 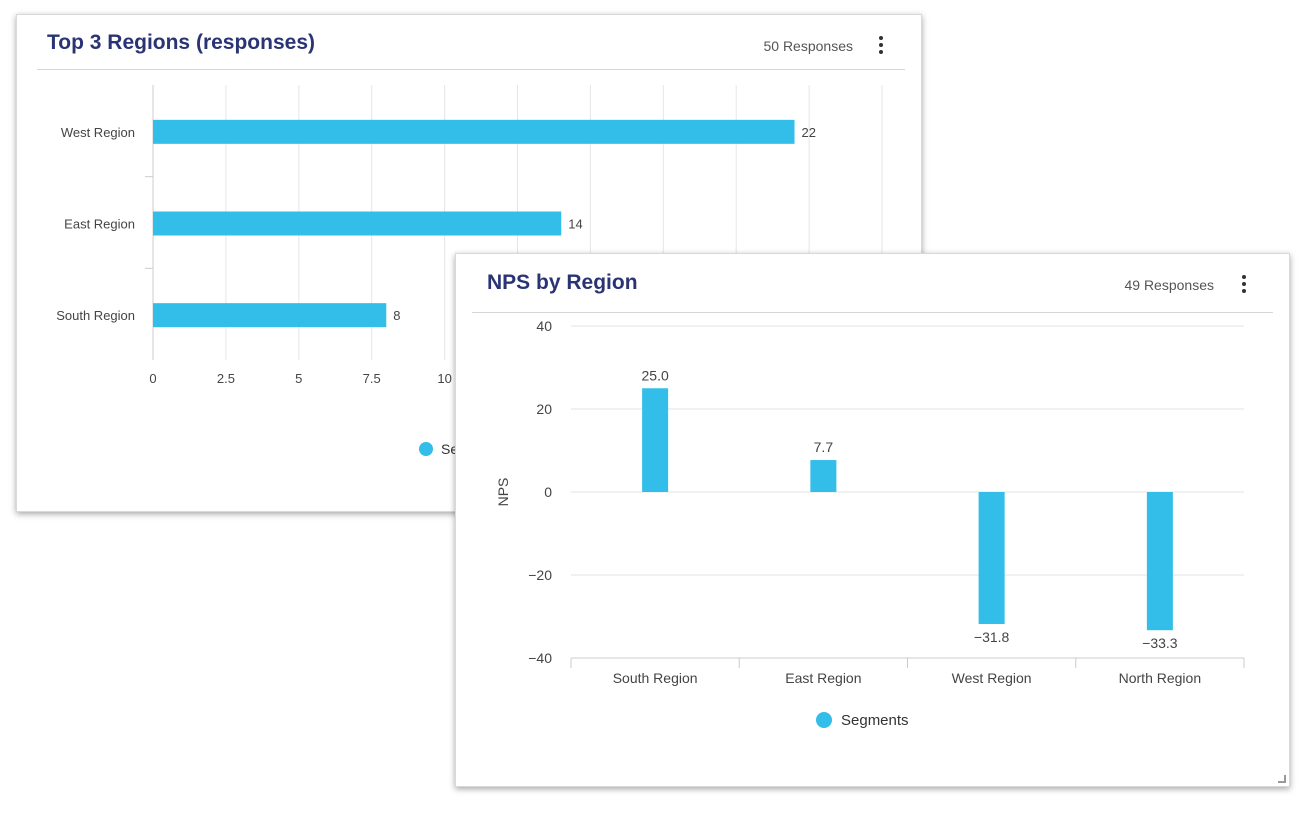 I want to click on x-tick-label: 7.5, so click(x=372, y=378).